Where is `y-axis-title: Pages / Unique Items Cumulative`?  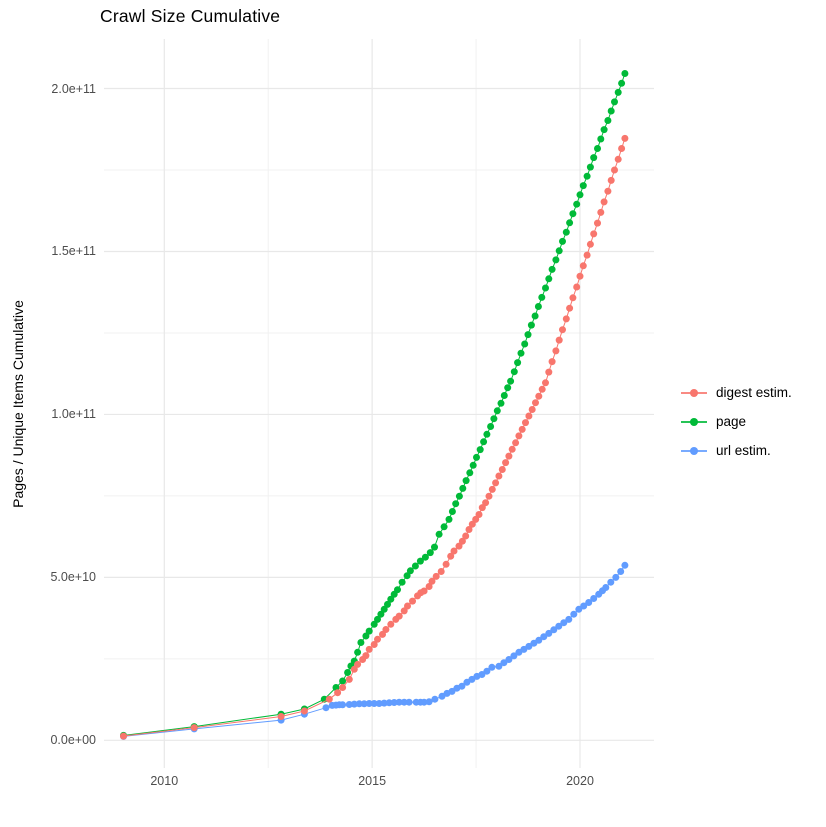
y-axis-title: Pages / Unique Items Cumulative is located at coordinates (18, 404).